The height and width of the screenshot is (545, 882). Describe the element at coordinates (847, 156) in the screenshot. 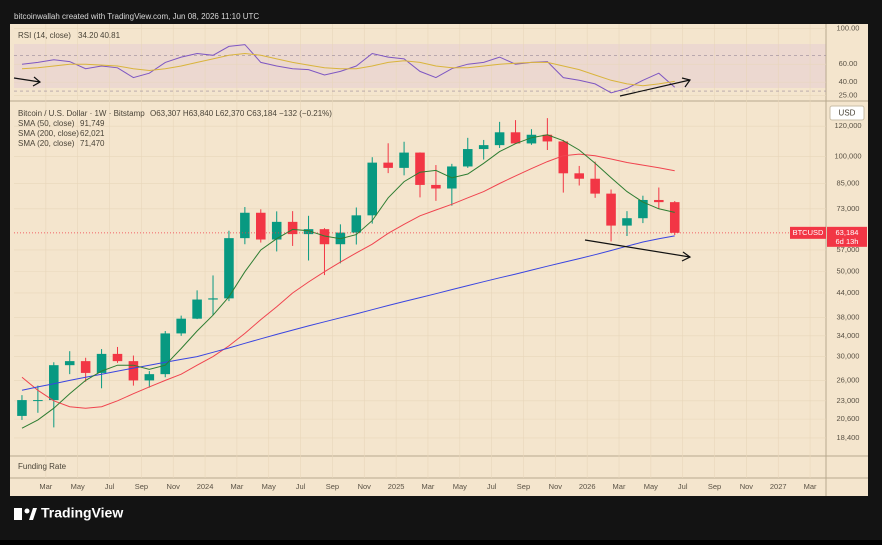

I see `y-tick-label: 100,000` at that location.